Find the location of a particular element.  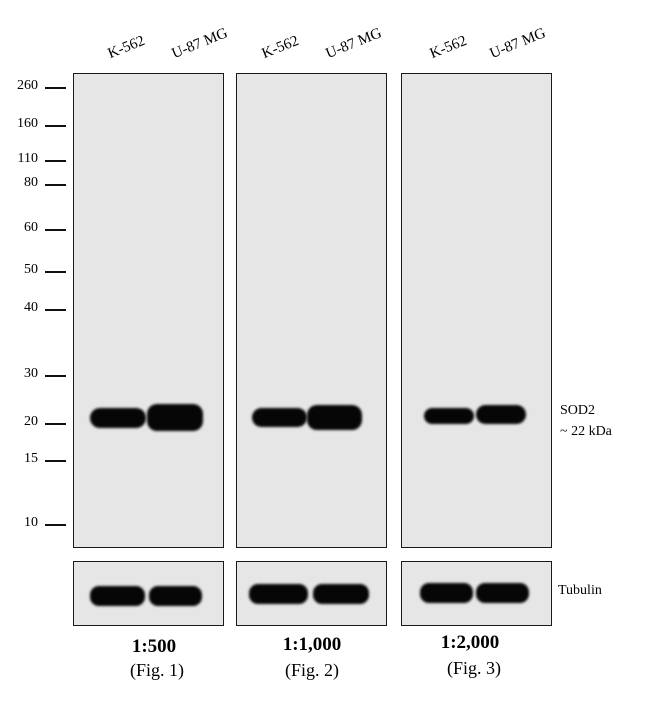

marker-label-40: 40 is located at coordinates (31, 307).